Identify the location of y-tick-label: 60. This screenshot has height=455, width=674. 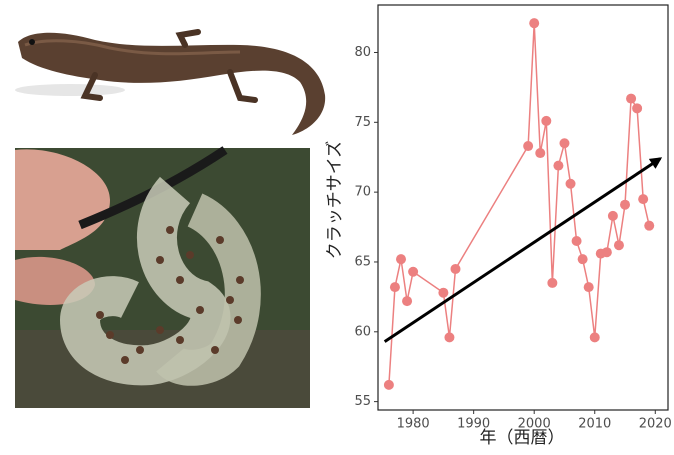
(362, 331).